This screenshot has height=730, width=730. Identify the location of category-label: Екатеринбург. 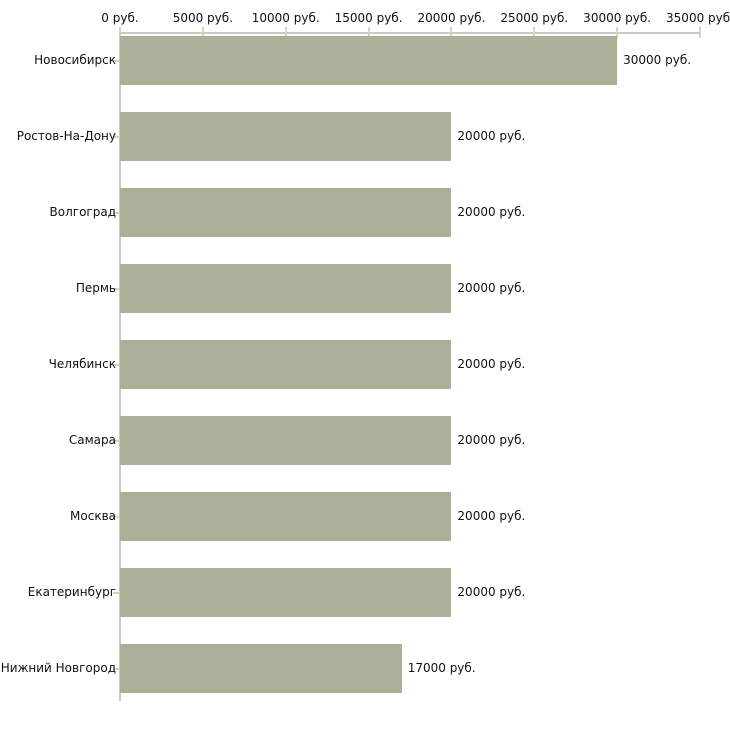
(71, 592).